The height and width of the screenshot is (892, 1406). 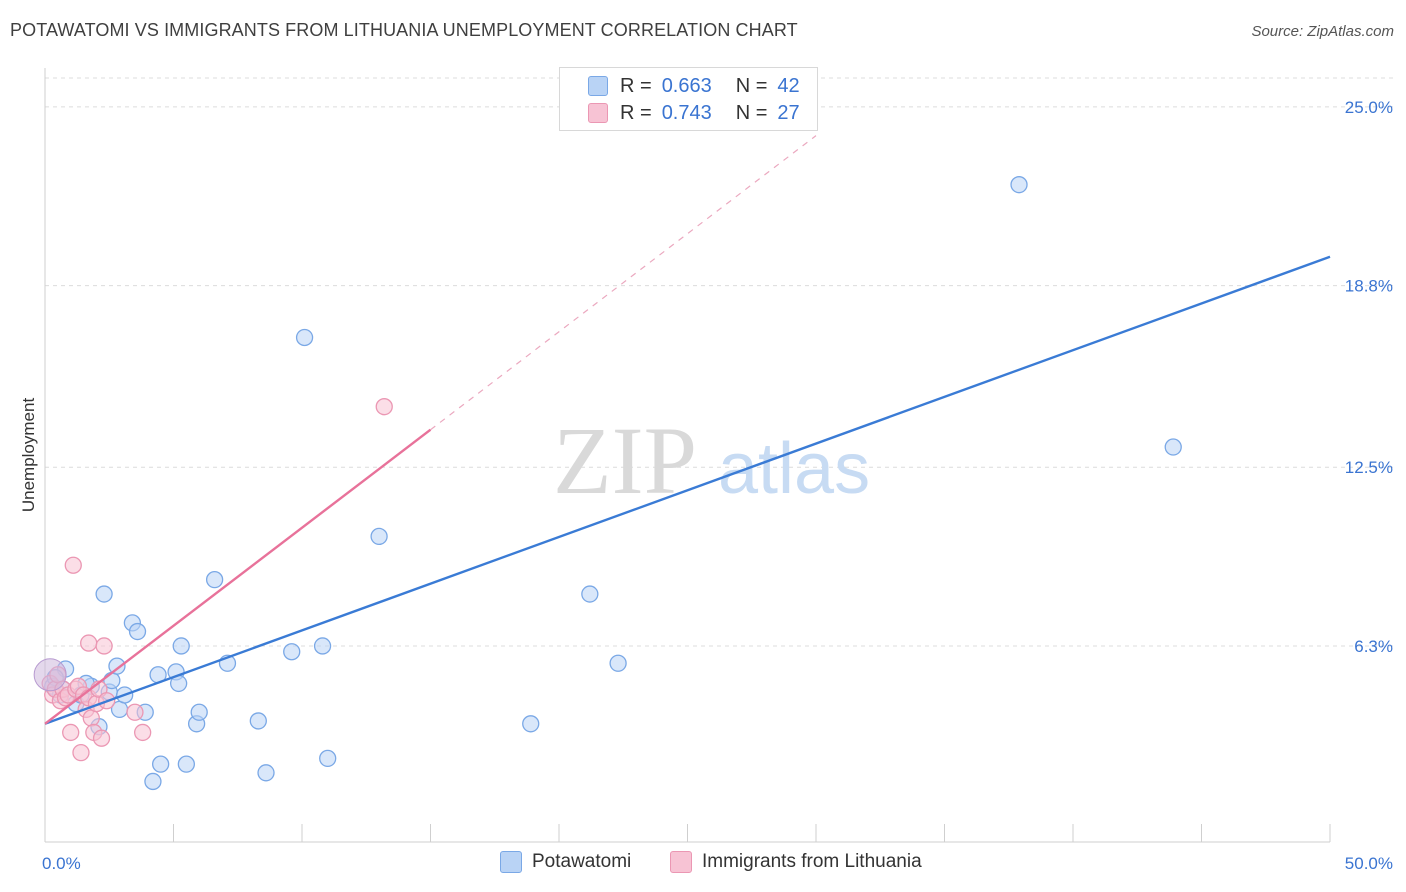 I want to click on bottom-legend-potawatomi: Potawatomi, so click(x=565, y=862).